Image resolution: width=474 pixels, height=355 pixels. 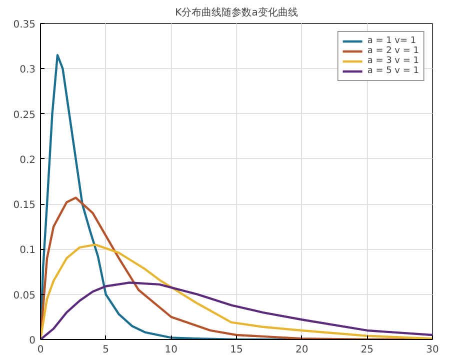 What do you see at coordinates (367, 349) in the screenshot?
I see `x-tick-label: 25` at bounding box center [367, 349].